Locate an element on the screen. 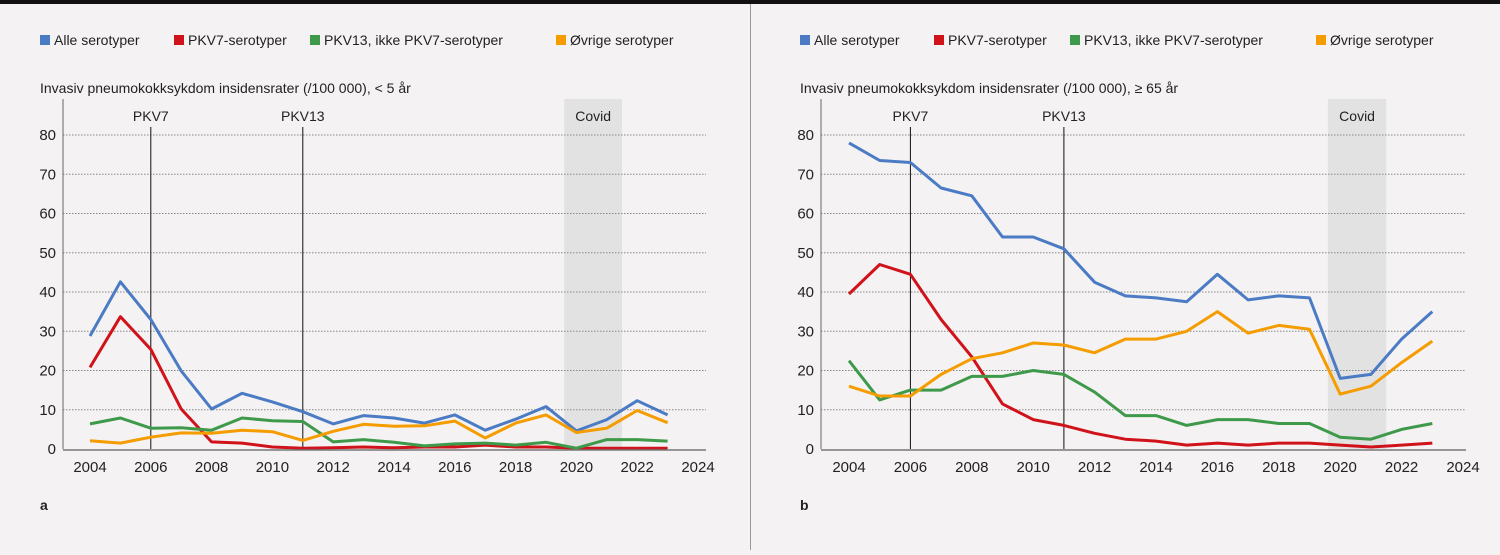 The width and height of the screenshot is (1500, 555). panel-label: b is located at coordinates (804, 505).